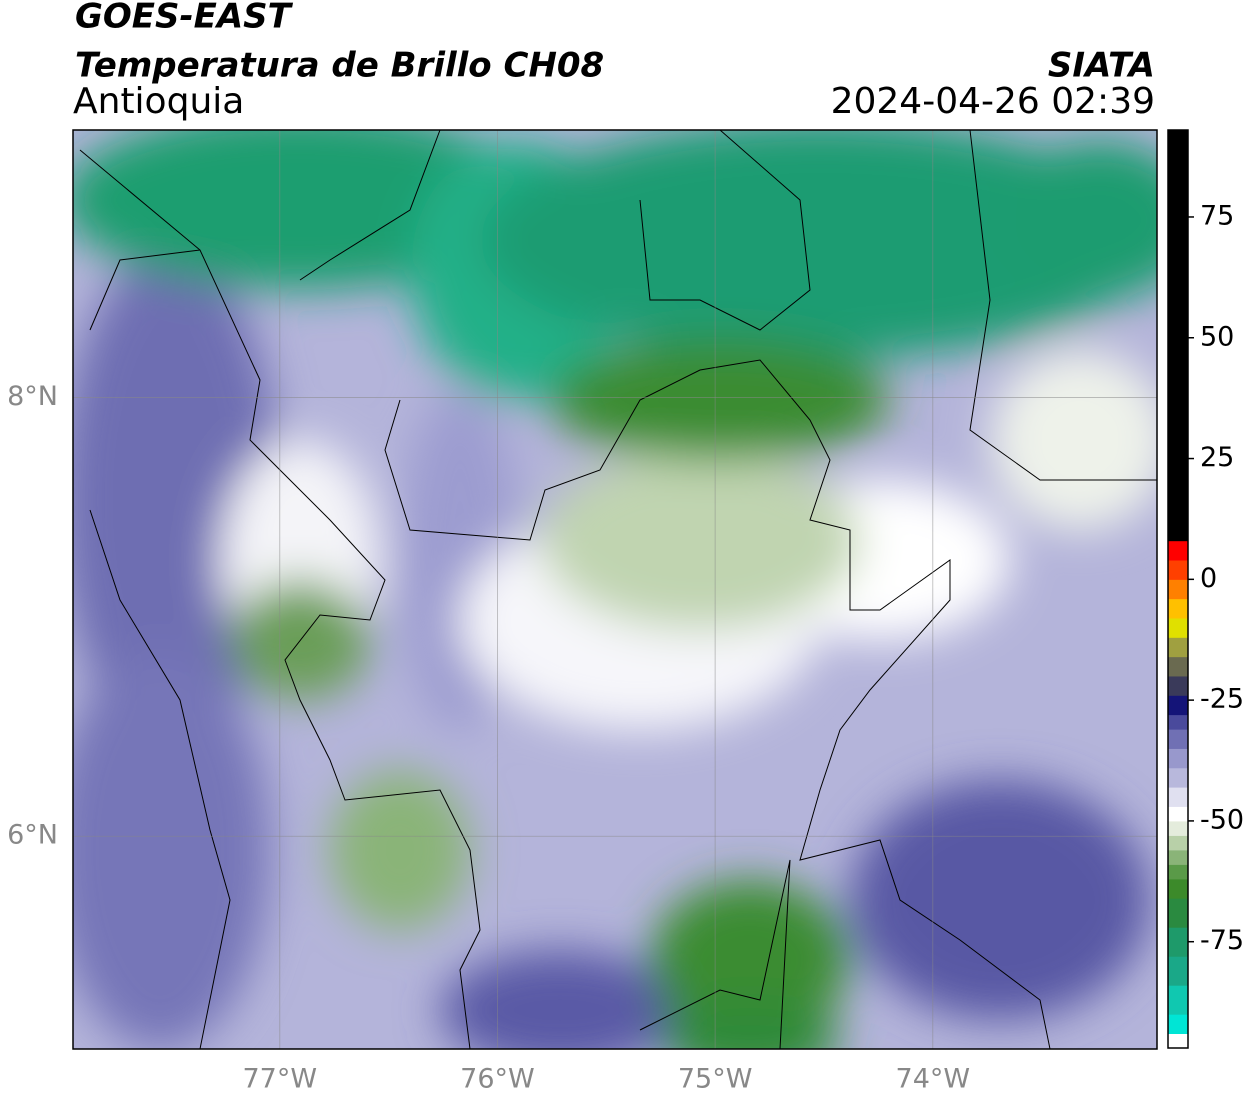 Image resolution: width=1252 pixels, height=1103 pixels. What do you see at coordinates (184, 18) in the screenshot?
I see `satellite-title: GOES-EAST` at bounding box center [184, 18].